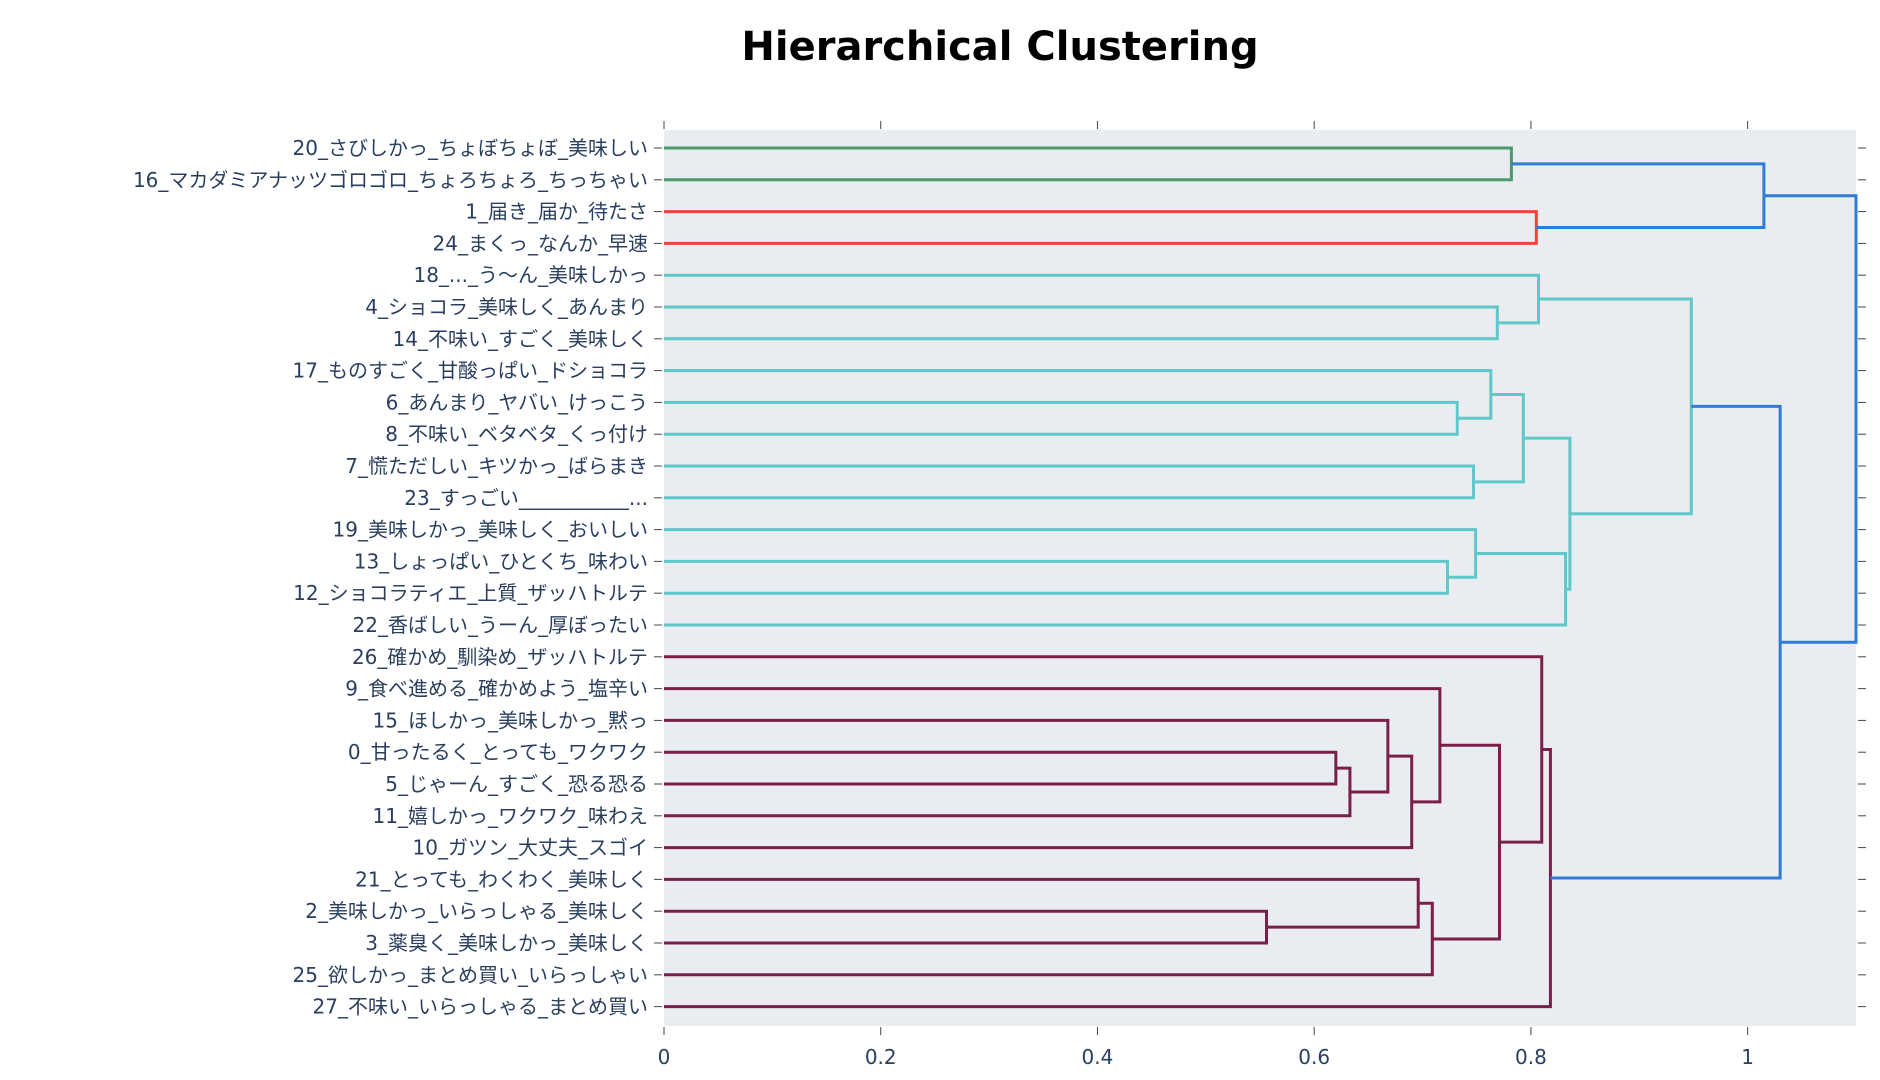 This screenshot has width=1880, height=1080. What do you see at coordinates (530, 848) in the screenshot?
I see `leaf-label: 10_ガツン_大丈夫_スゴイ` at bounding box center [530, 848].